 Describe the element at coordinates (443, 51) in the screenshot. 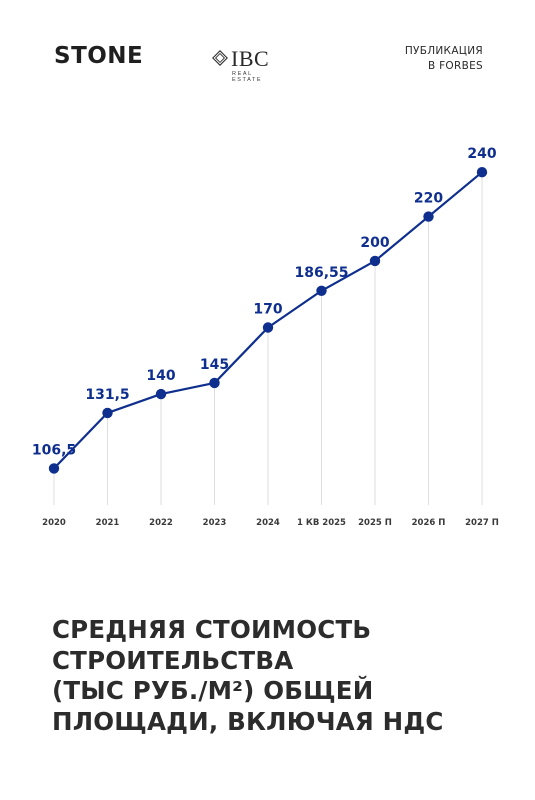

I see `publication-line-1: ПУБЛИКАЦИЯ` at that location.